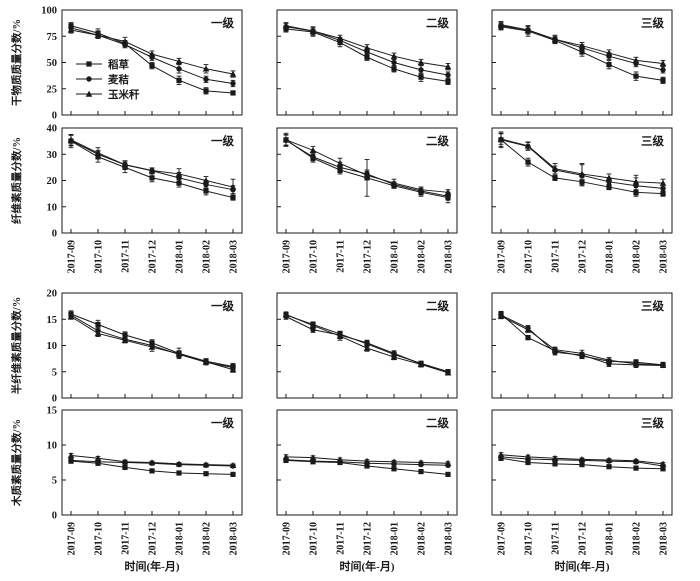 The height and width of the screenshot is (581, 700). What do you see at coordinates (54, 516) in the screenshot?
I see `y-tick-label: 0` at bounding box center [54, 516].